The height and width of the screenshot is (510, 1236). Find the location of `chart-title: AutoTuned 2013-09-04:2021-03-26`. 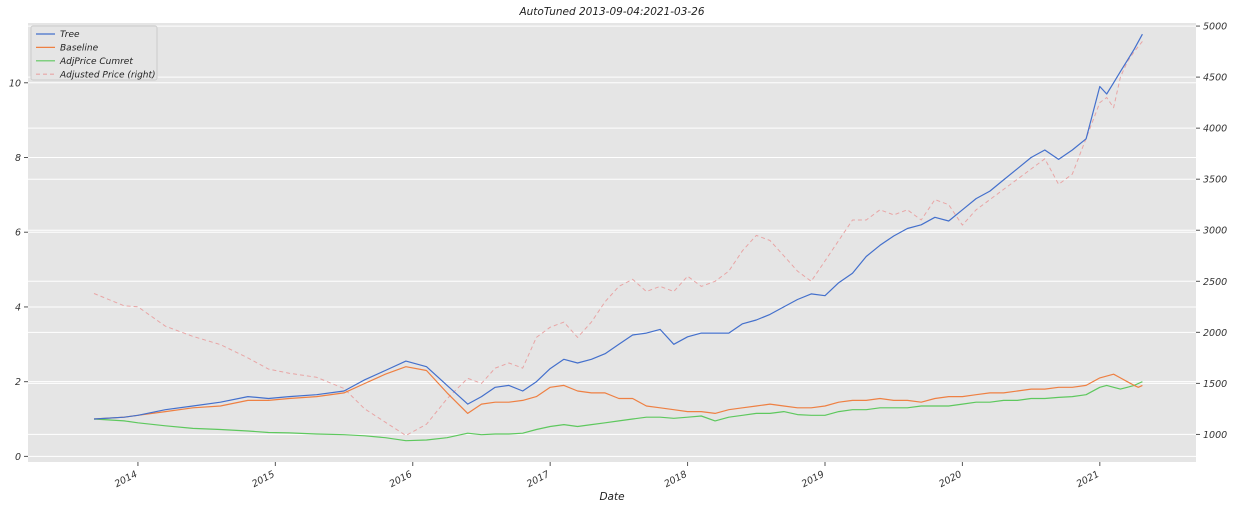

chart-title: AutoTuned 2013-09-04:2021-03-26 is located at coordinates (611, 12).